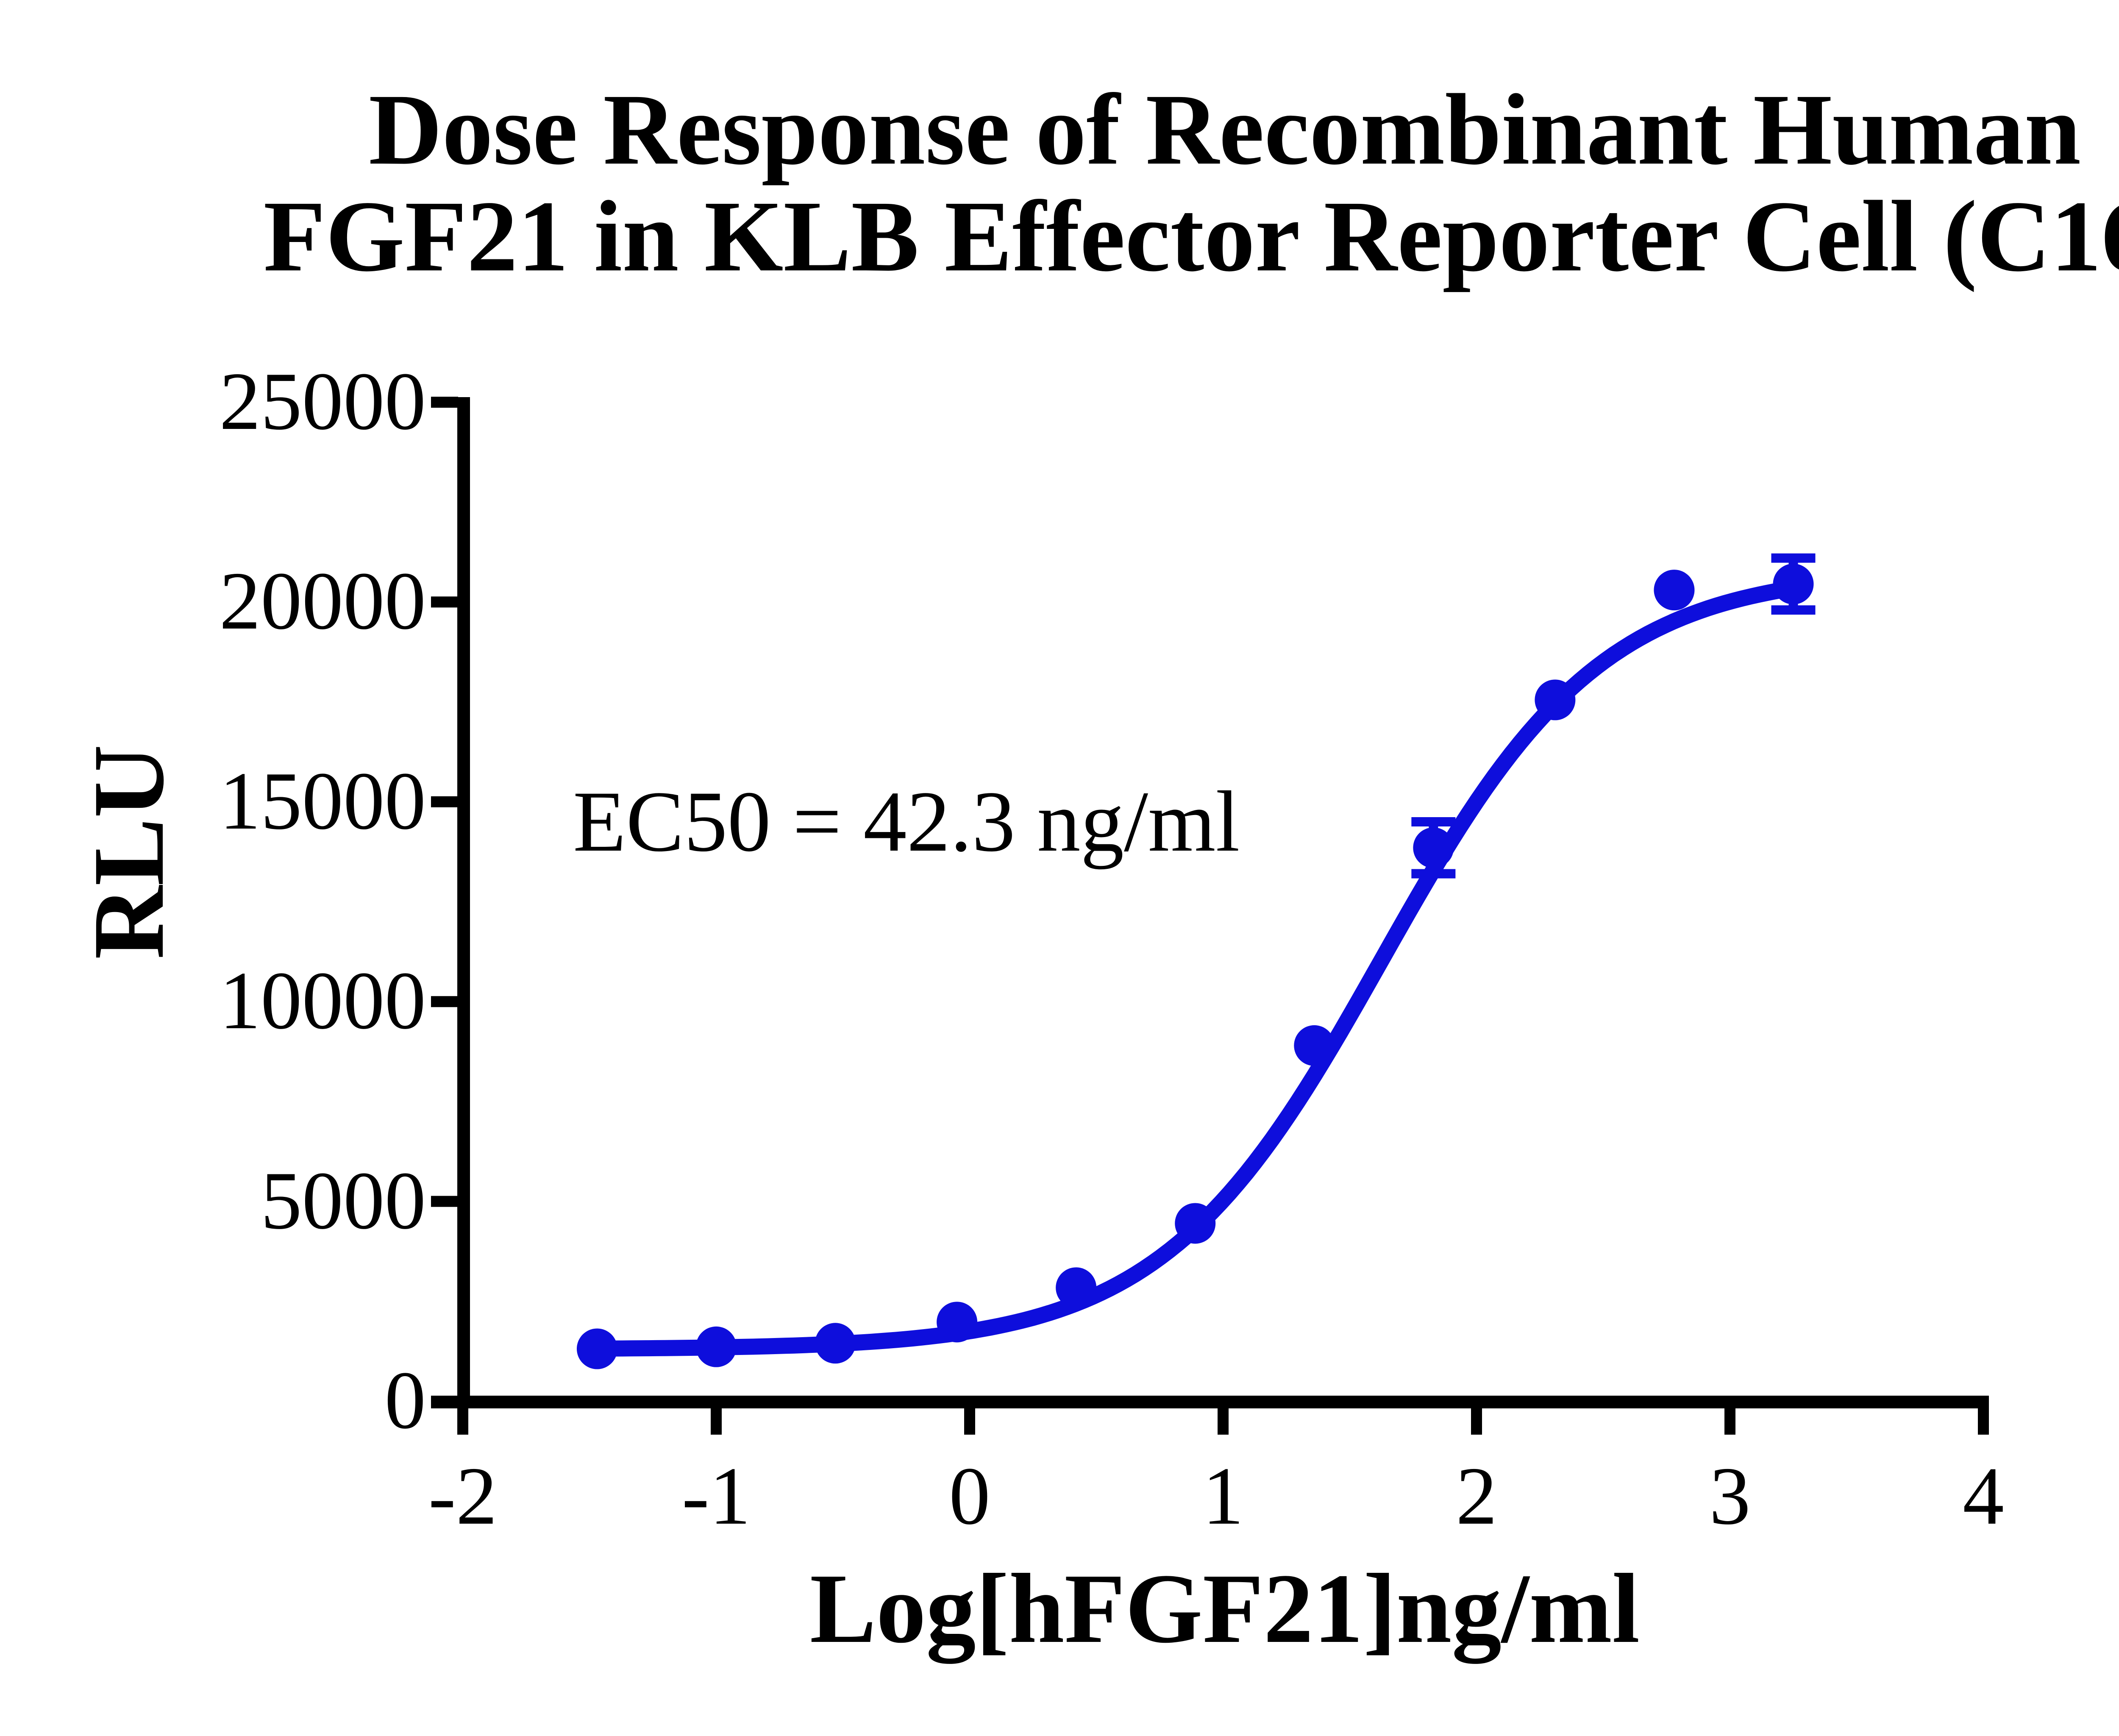  Describe the element at coordinates (716, 1496) in the screenshot. I see `x-axis-tick-label: -1` at that location.